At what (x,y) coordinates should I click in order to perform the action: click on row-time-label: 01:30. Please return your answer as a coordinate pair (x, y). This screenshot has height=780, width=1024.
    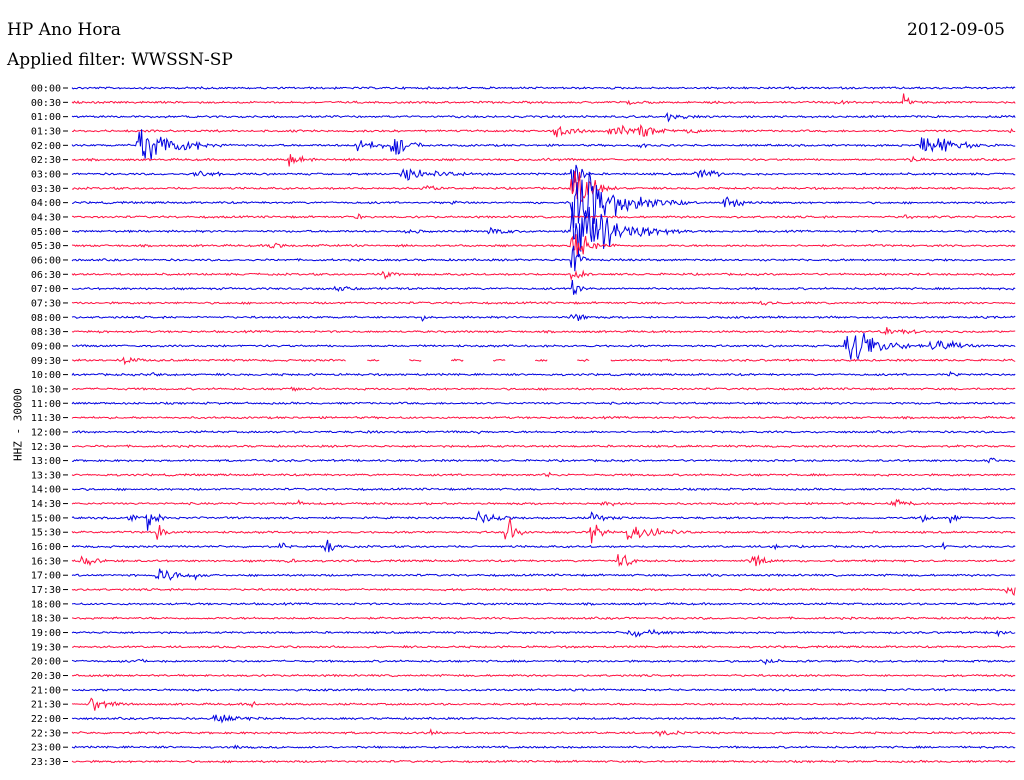
    Looking at the image, I should click on (46, 131).